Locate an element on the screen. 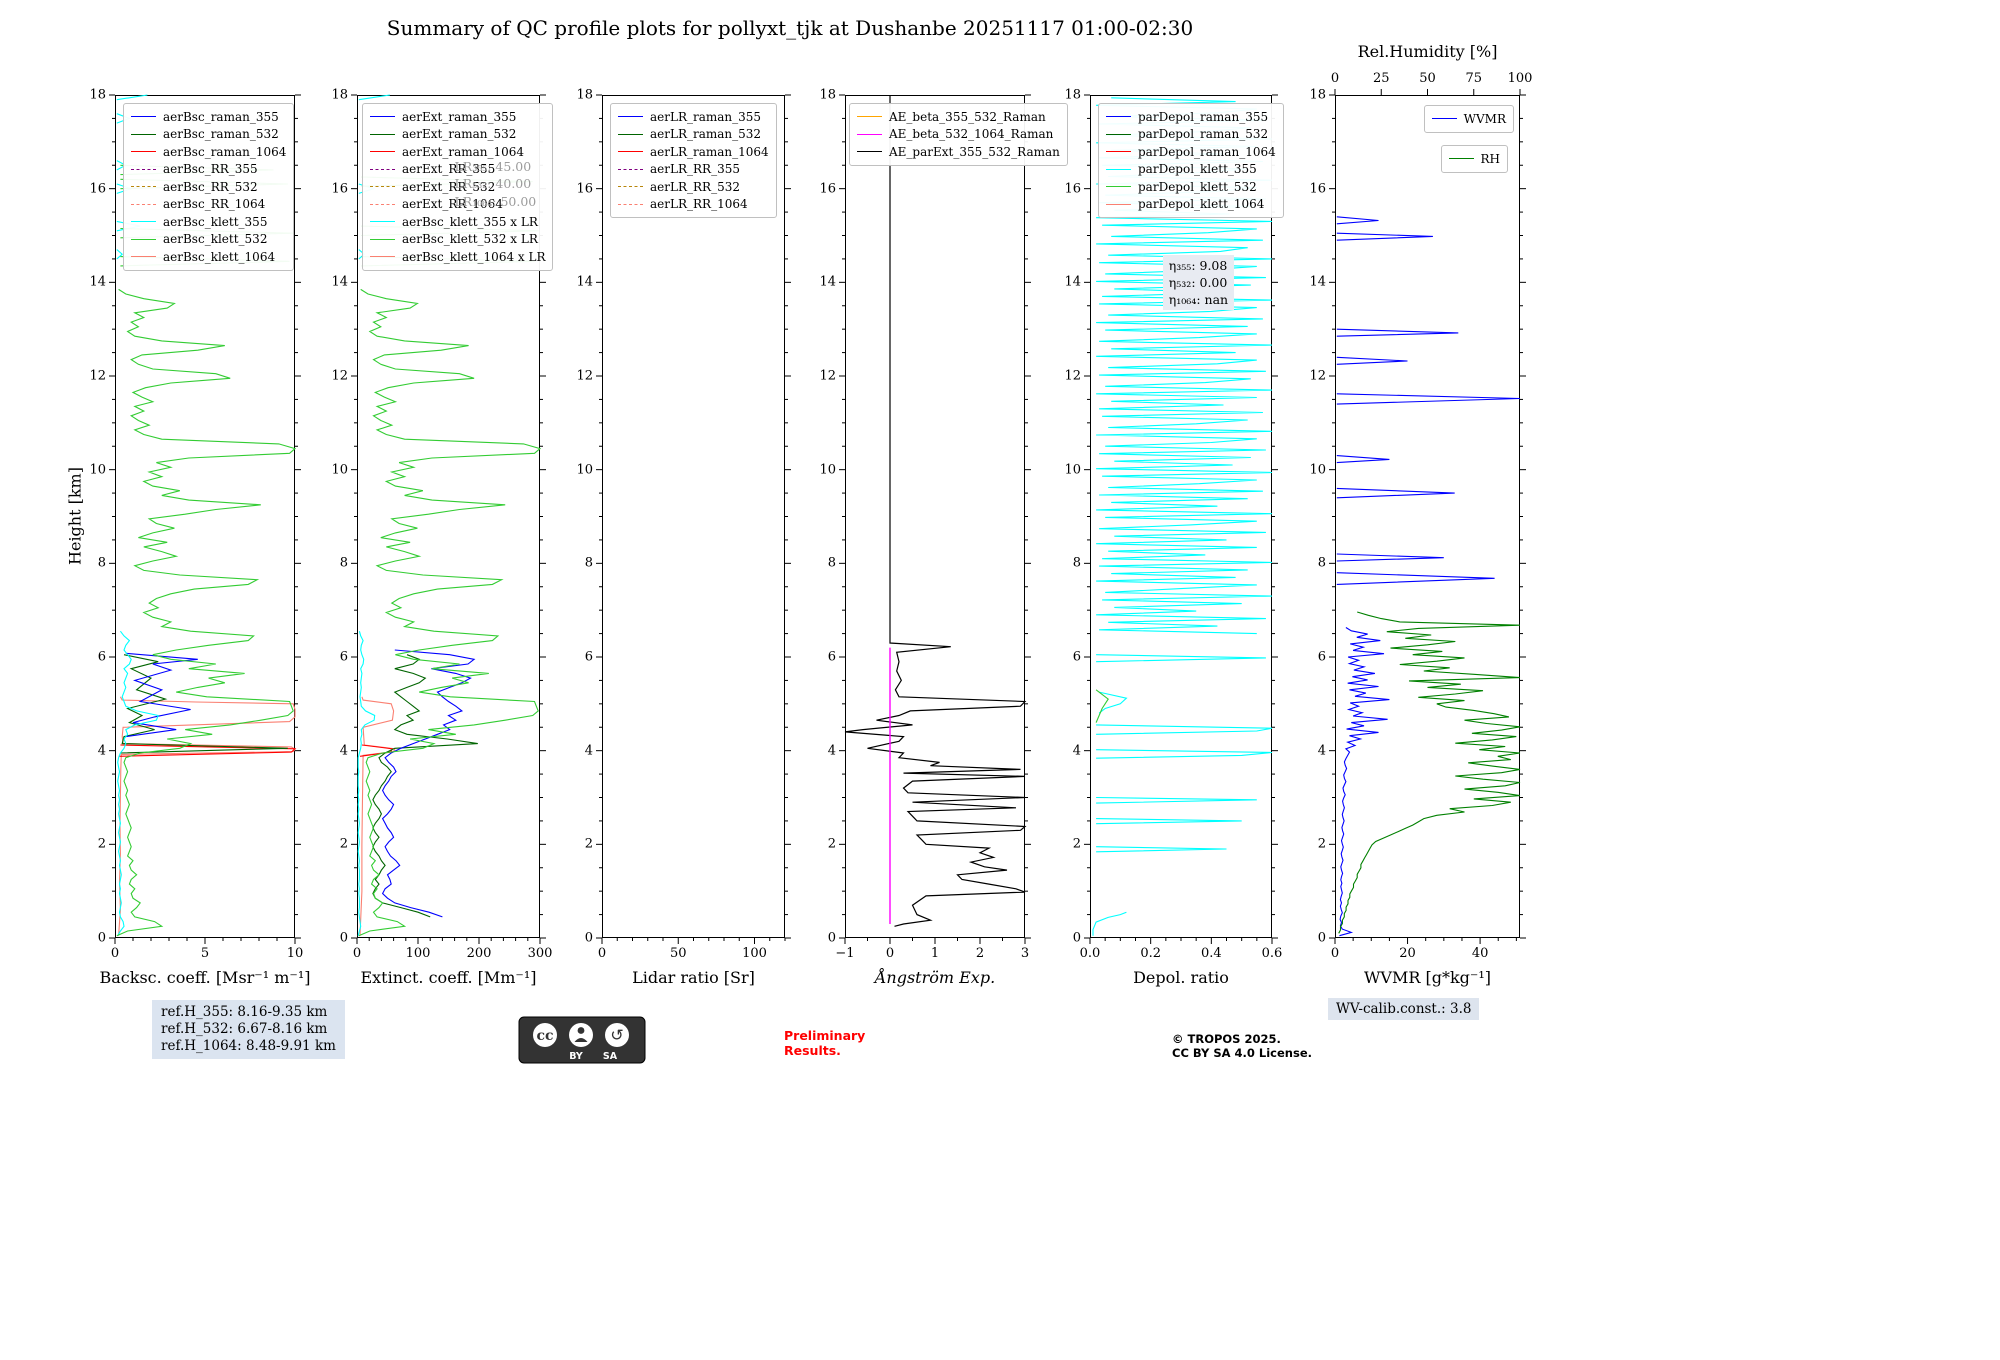 This screenshot has width=2000, height=1360. legend-item: aerLR_RR_355 is located at coordinates (693, 170).